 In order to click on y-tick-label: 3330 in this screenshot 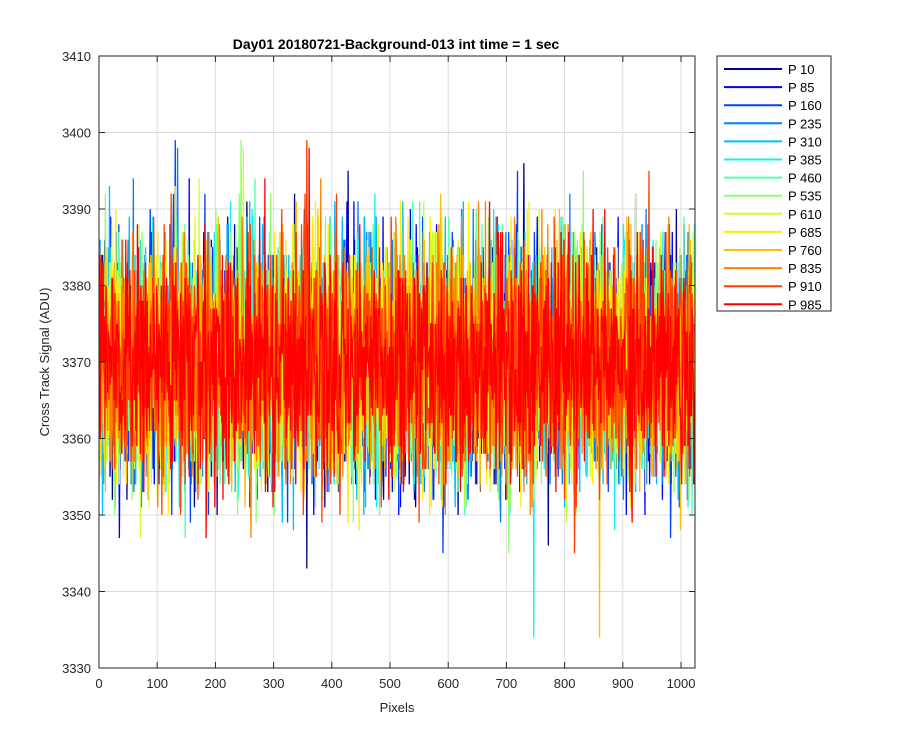, I will do `click(76, 668)`.